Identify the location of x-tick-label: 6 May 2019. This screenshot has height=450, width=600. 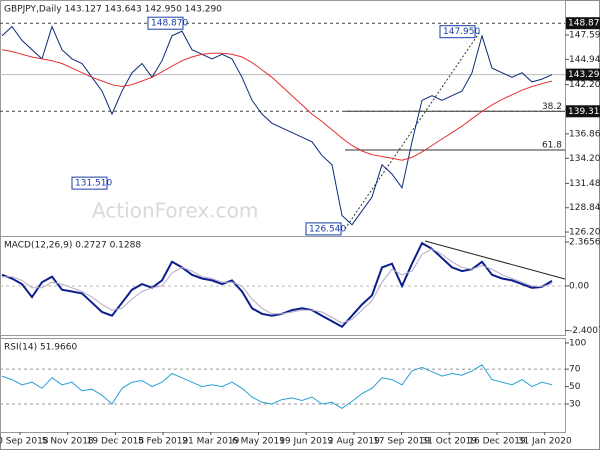
(258, 442).